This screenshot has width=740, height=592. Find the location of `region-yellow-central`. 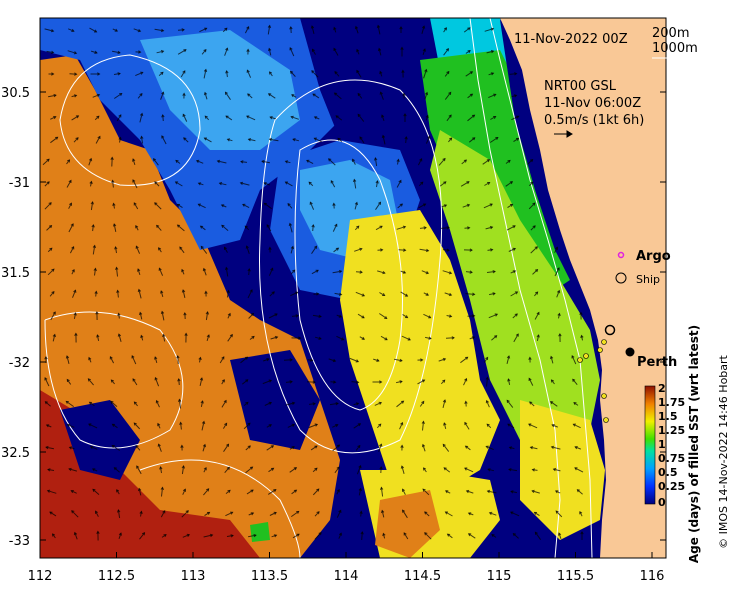

region-yellow-central is located at coordinates (420, 355).